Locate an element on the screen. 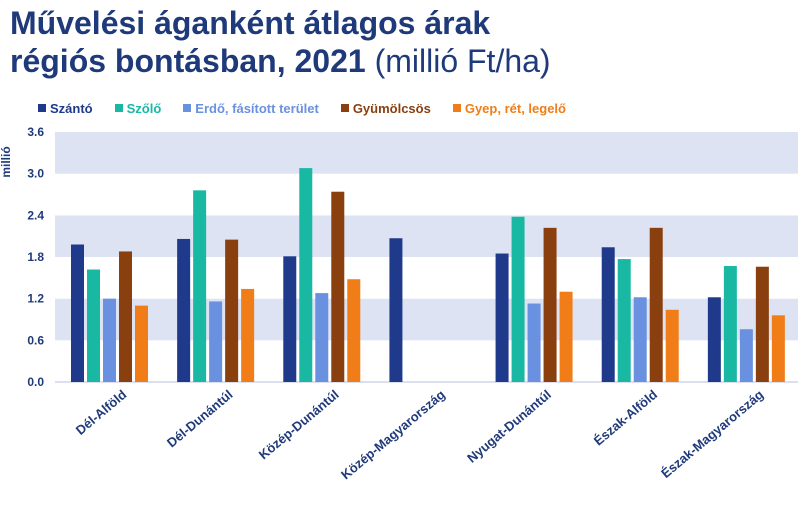  legend-item-5: Gyep, rét, legelő is located at coordinates (509, 108).